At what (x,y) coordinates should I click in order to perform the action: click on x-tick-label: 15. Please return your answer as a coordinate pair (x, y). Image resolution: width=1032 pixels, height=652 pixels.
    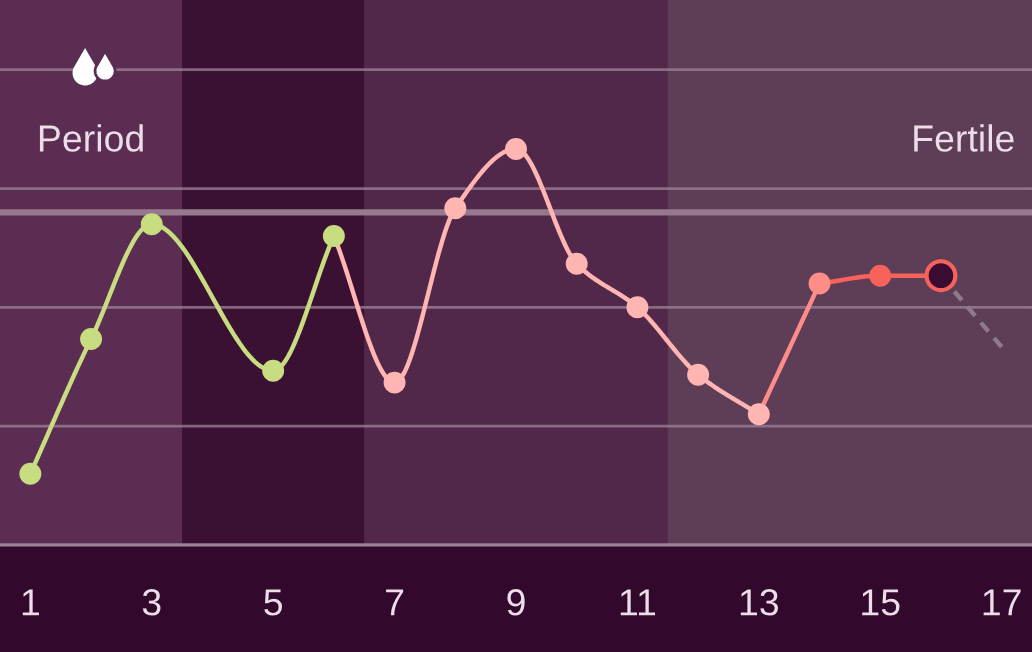
    Looking at the image, I should click on (881, 602).